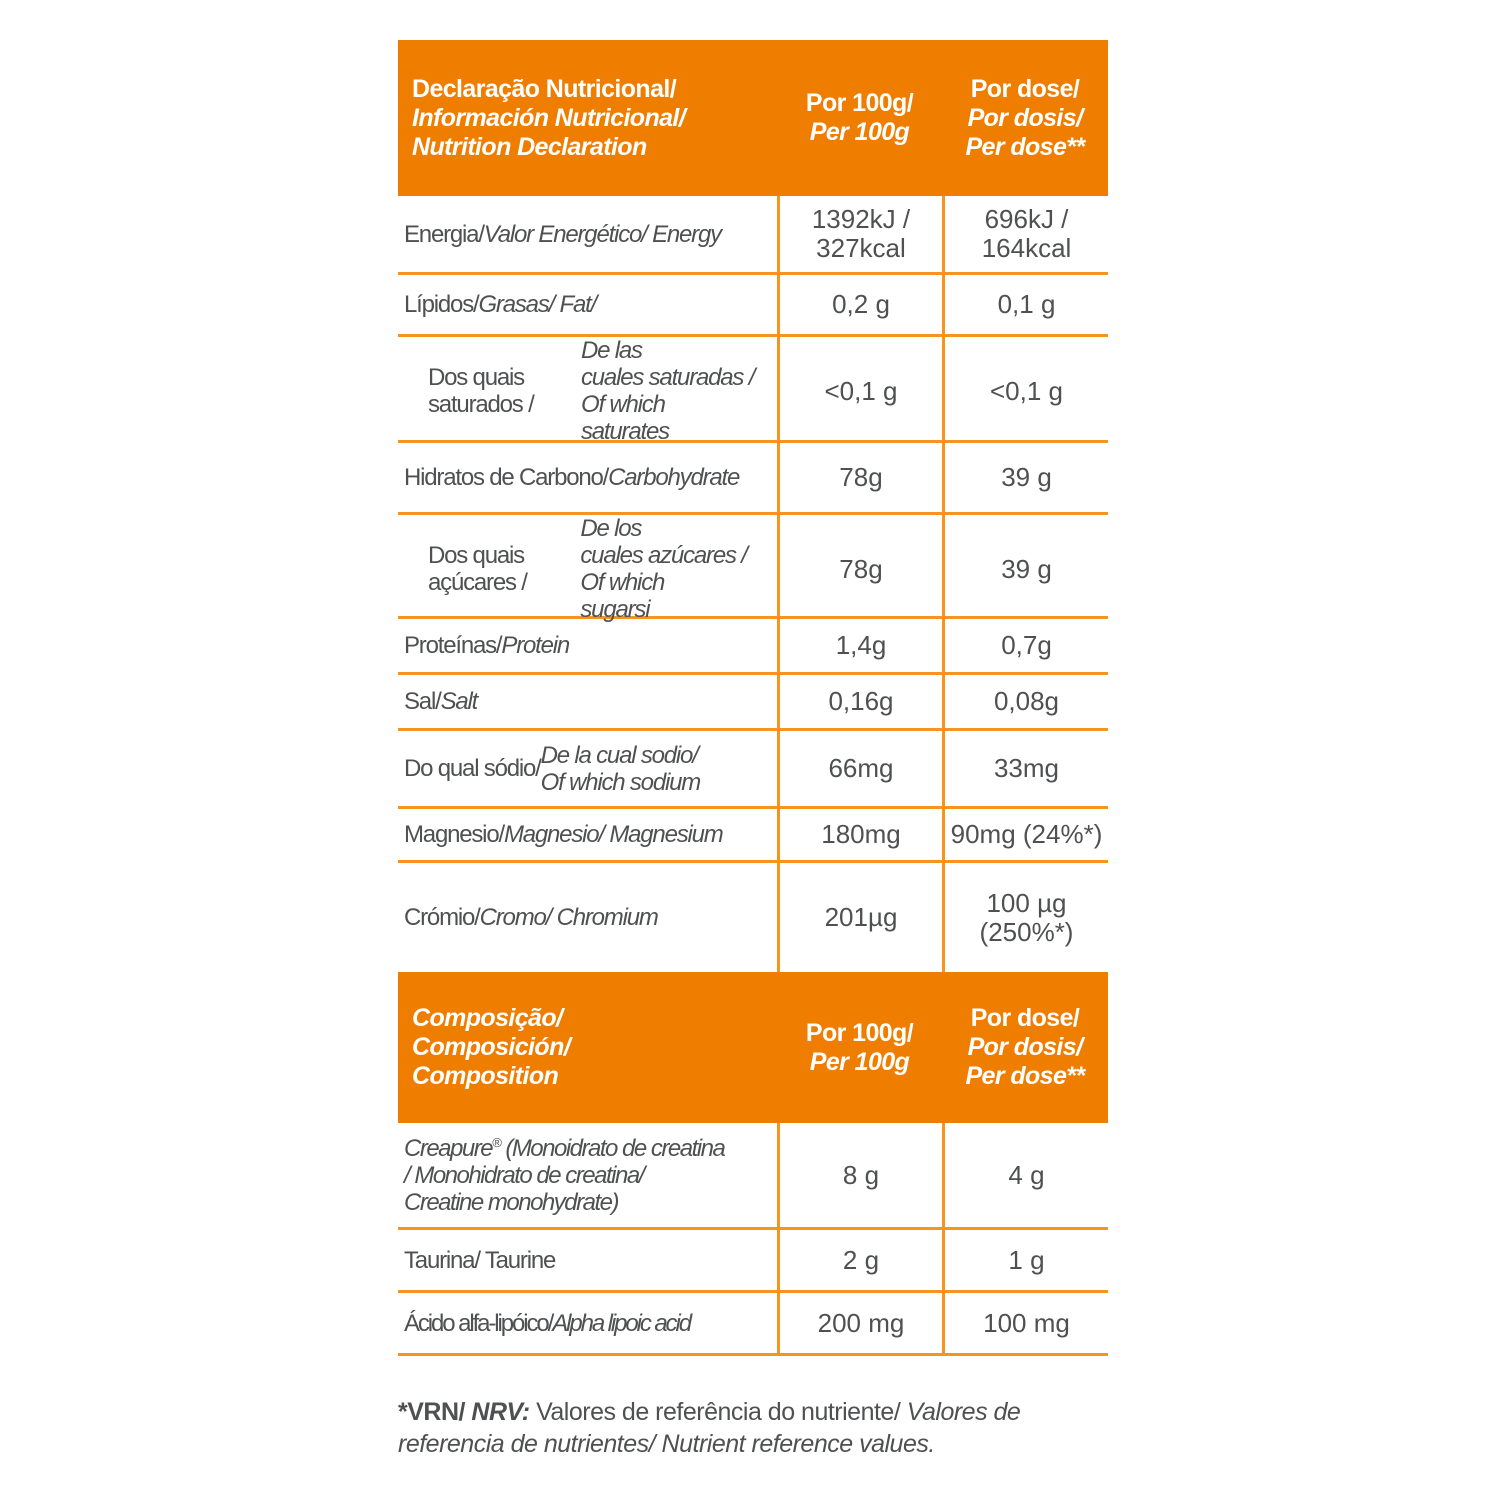  What do you see at coordinates (480, 1260) in the screenshot?
I see `label-cell: Taurina/ Taurine` at bounding box center [480, 1260].